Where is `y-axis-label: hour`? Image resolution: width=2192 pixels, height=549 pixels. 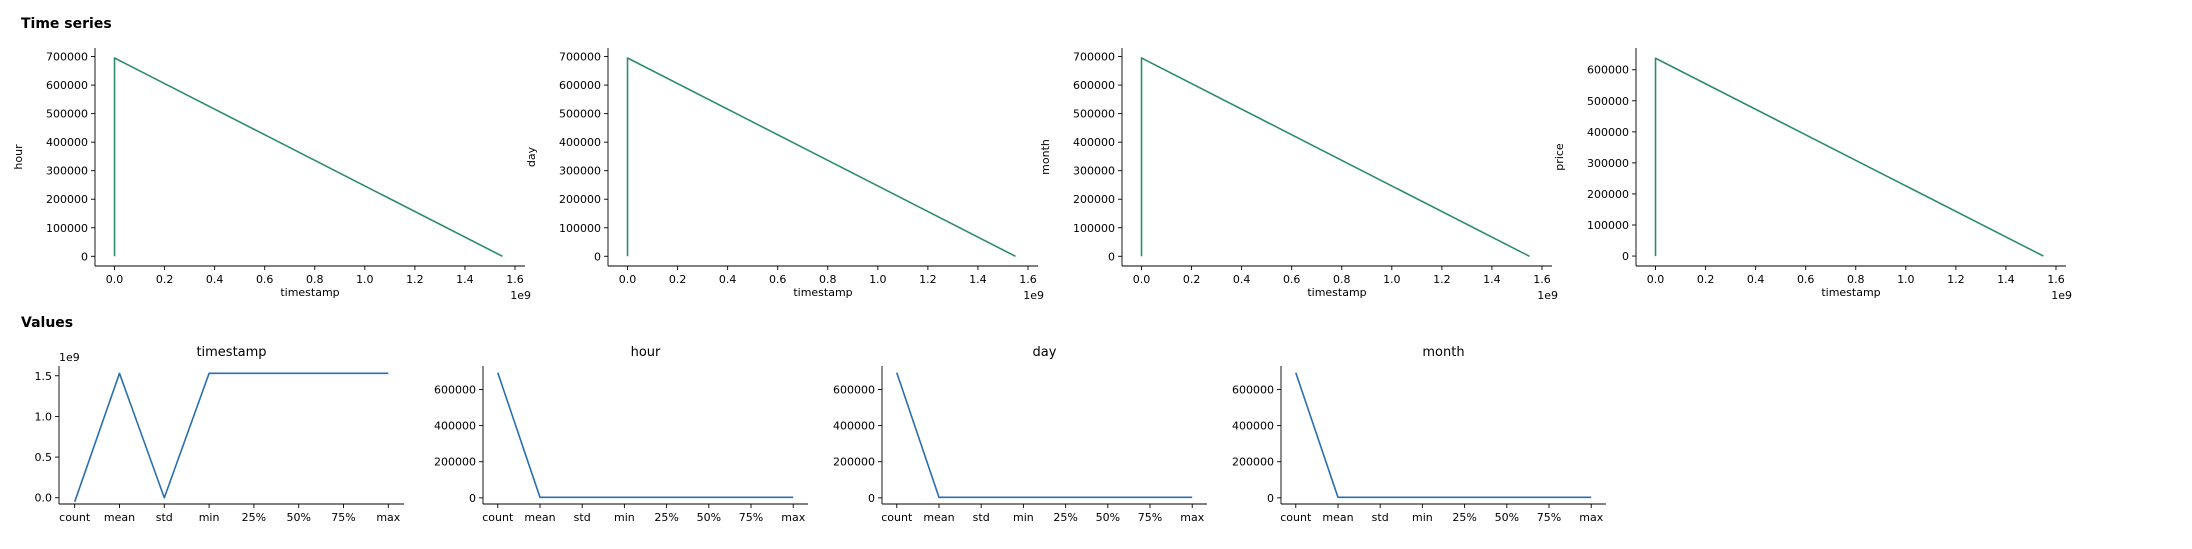
y-axis-label: hour is located at coordinates (18, 157).